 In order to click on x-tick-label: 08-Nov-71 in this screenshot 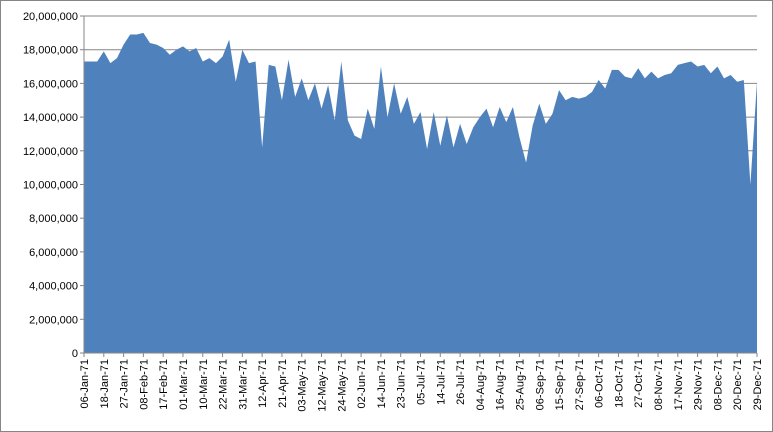, I will do `click(659, 384)`.